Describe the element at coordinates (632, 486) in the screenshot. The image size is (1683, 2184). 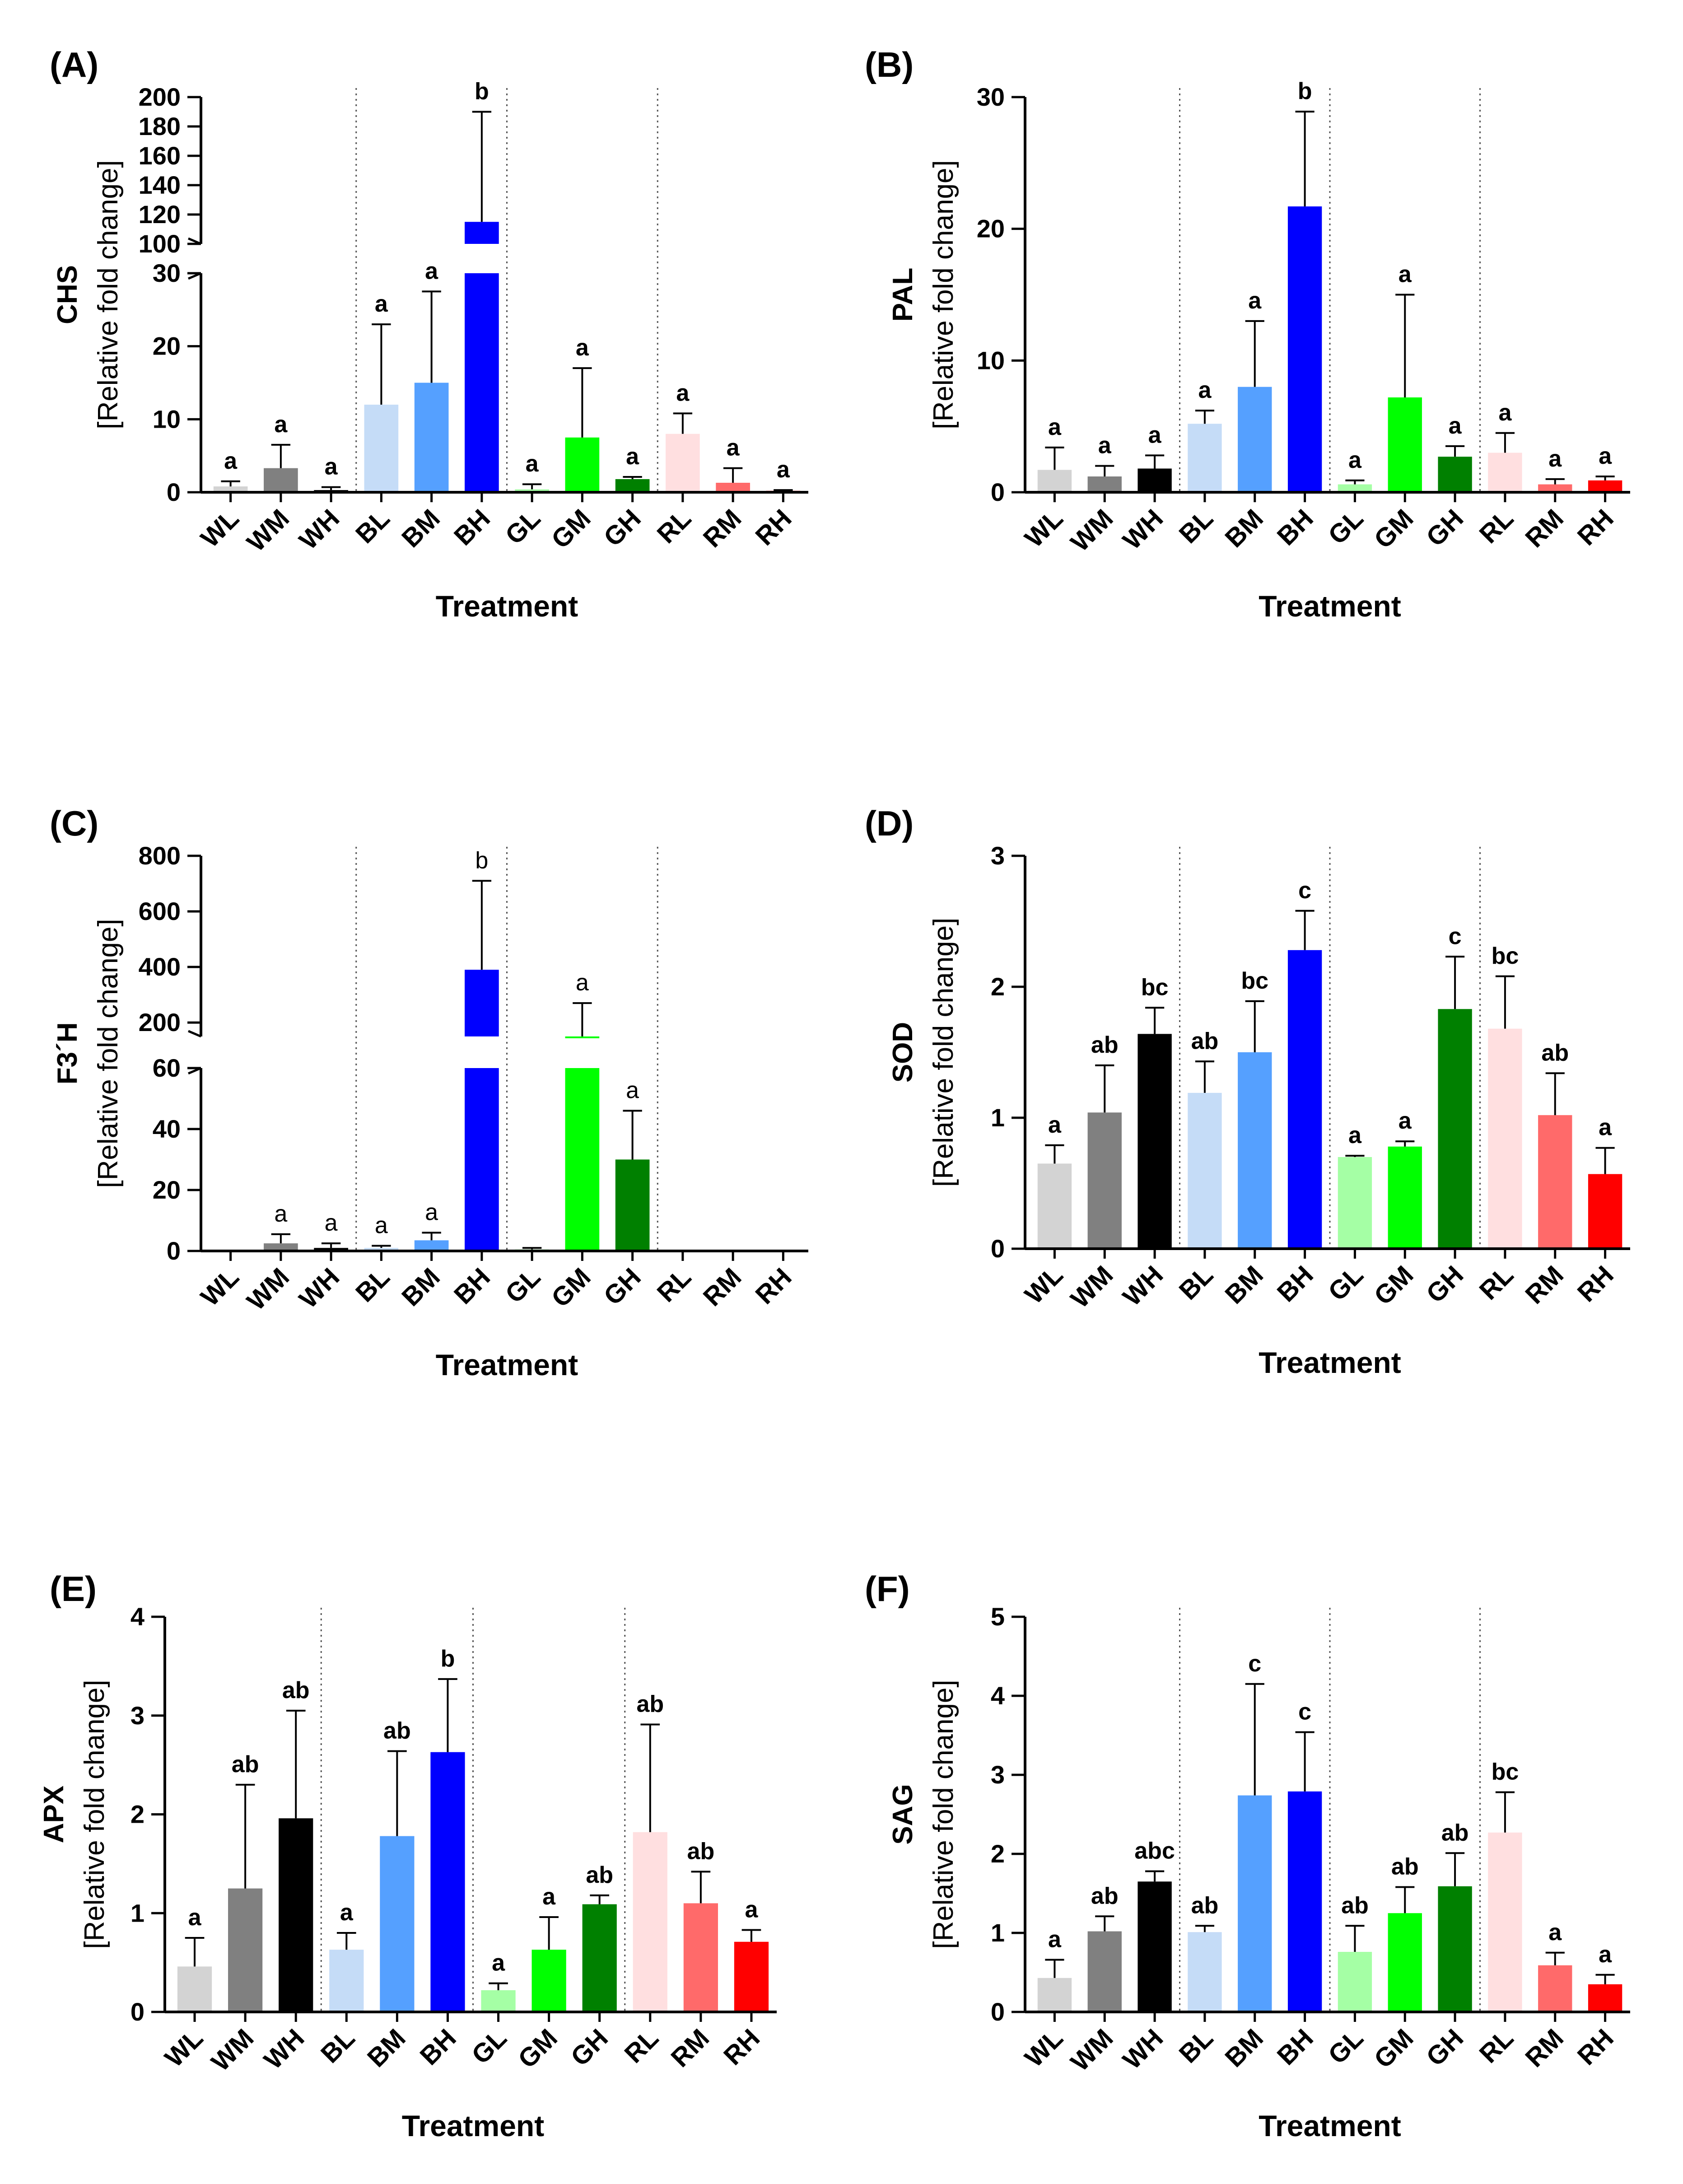
I see `panel-a-bar-GH` at that location.